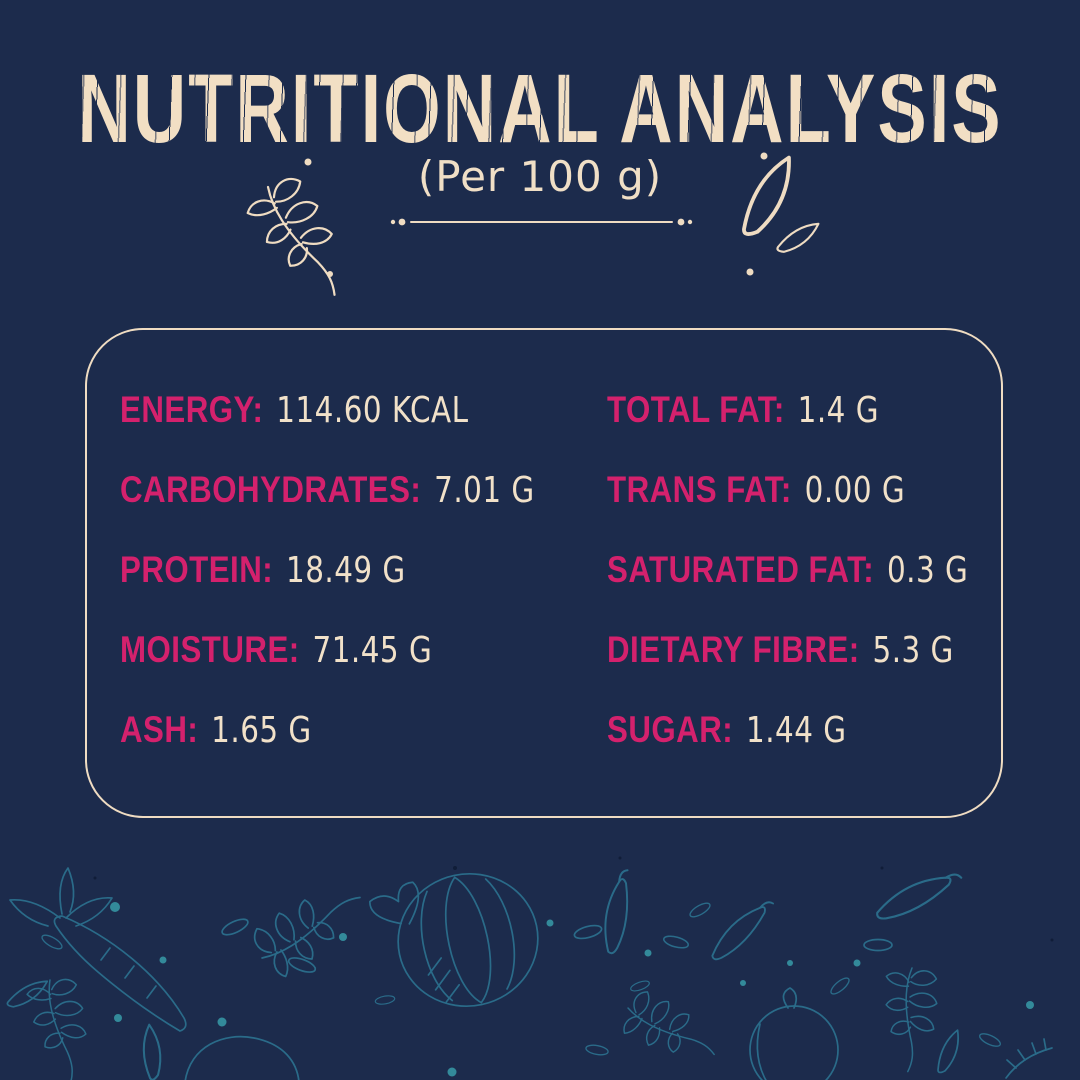  Describe the element at coordinates (197, 570) in the screenshot. I see `nutrient-label: PROTEIN:` at that location.